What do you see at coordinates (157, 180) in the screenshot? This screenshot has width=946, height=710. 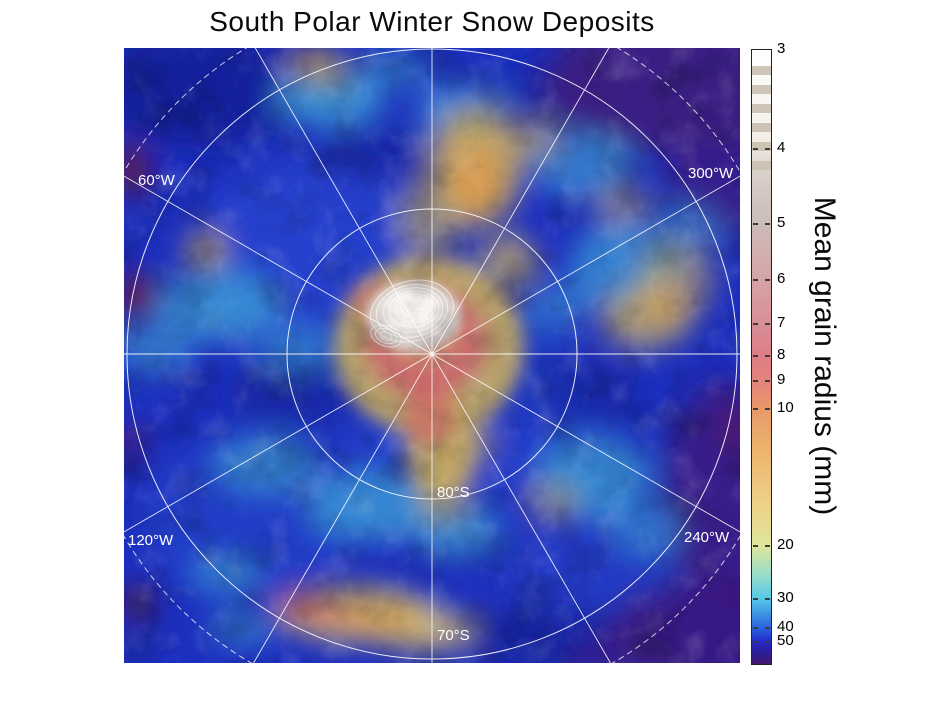 I see `label-60w: 60°W` at bounding box center [157, 180].